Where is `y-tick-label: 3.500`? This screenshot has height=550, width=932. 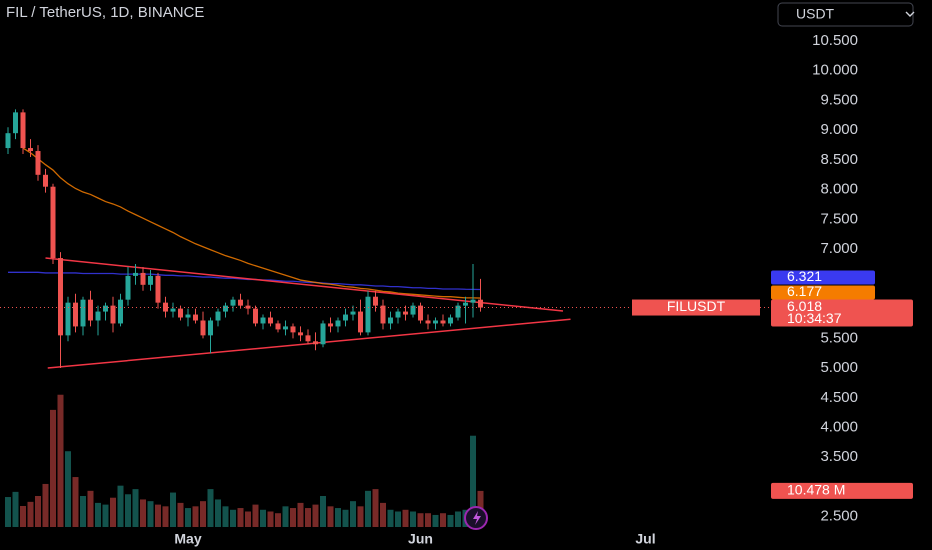
y-tick-label: 3.500 is located at coordinates (839, 456).